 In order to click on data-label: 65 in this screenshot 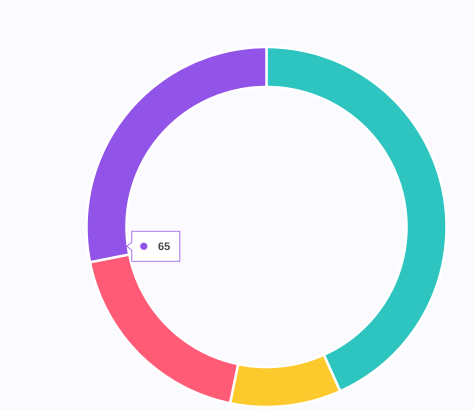, I will do `click(164, 246)`.